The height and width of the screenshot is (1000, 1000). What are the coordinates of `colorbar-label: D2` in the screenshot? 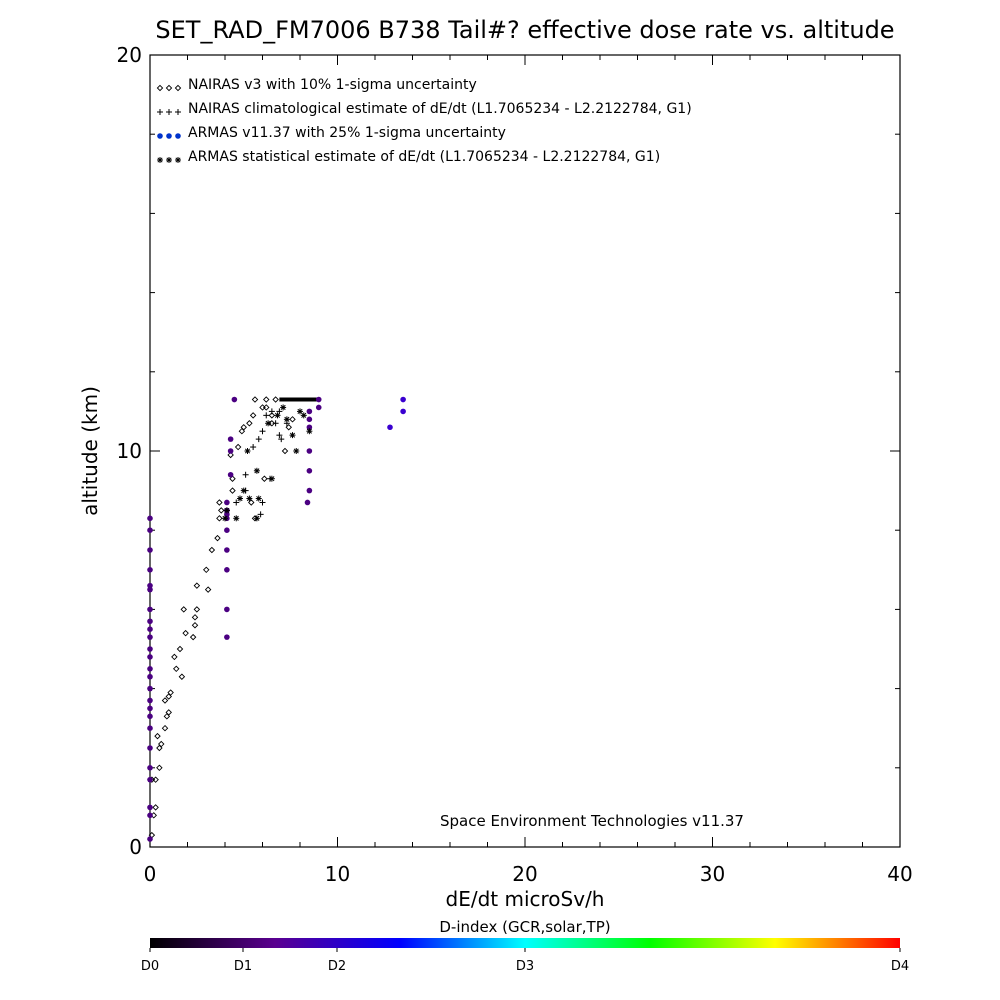 It's located at (337, 966).